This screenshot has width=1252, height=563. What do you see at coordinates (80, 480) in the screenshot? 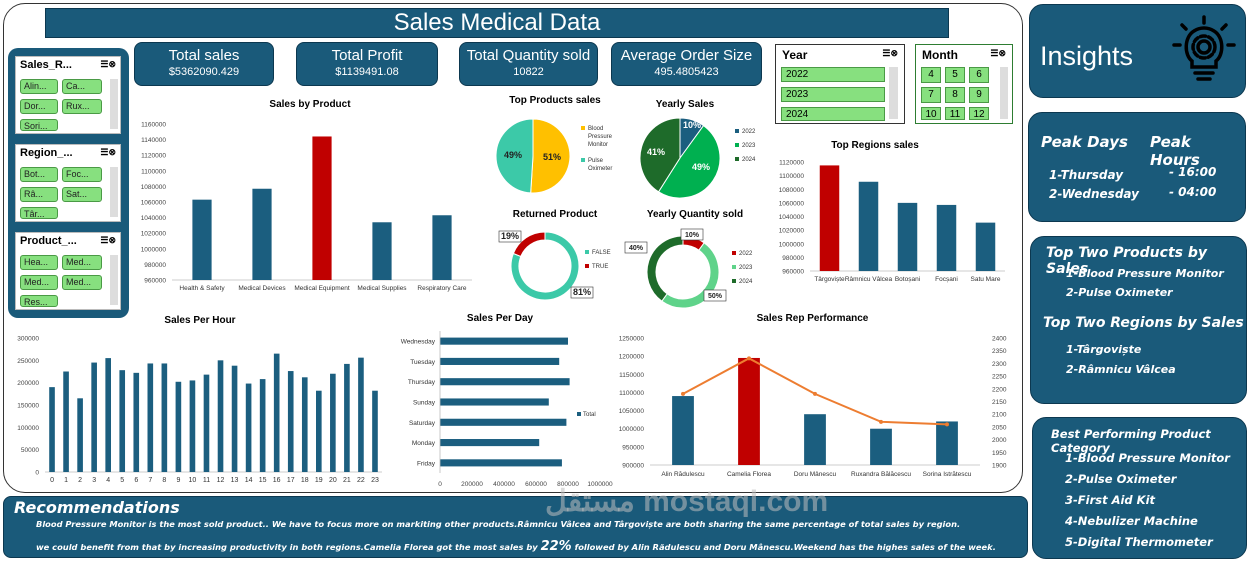
I see `x-tick-label: 2` at bounding box center [80, 480].